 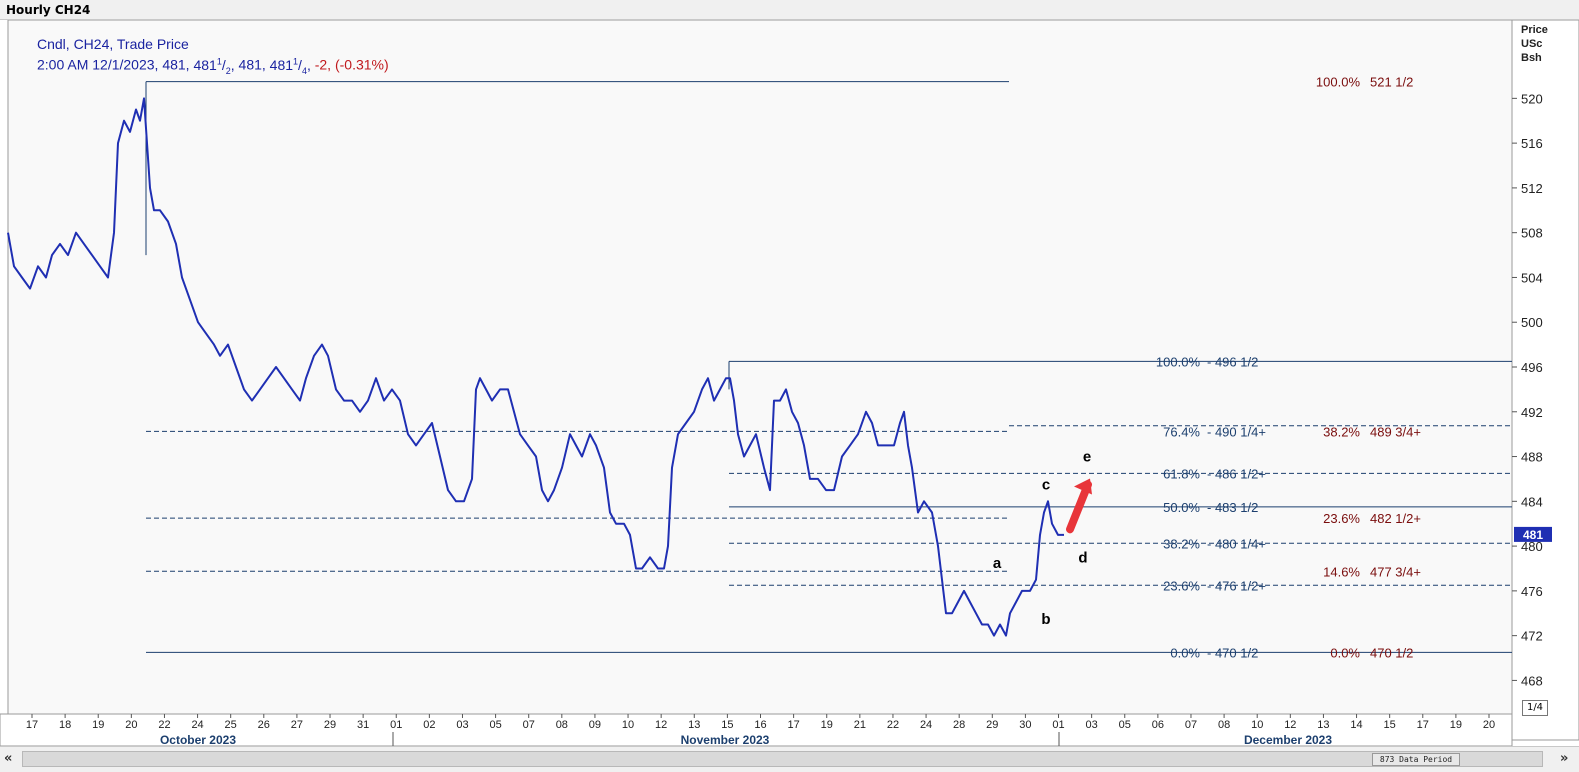 What do you see at coordinates (1083, 486) in the screenshot?
I see `trend-arrow-head-icon` at bounding box center [1083, 486].